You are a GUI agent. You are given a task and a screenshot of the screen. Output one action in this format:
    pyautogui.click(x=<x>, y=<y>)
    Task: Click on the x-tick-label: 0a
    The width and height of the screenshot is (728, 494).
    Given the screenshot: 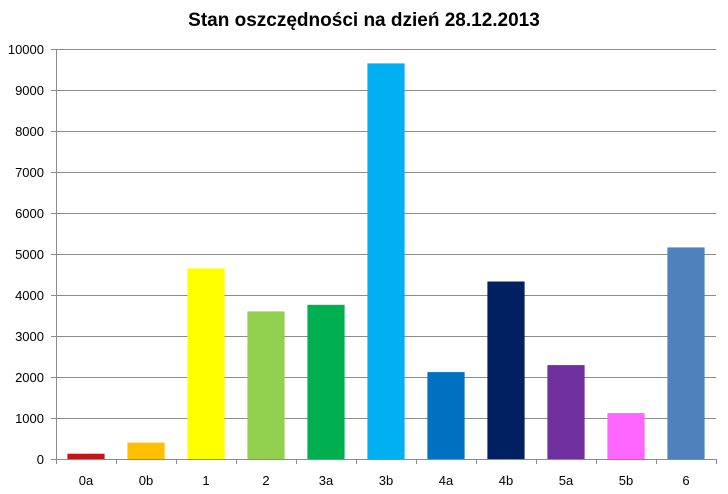 What is the action you would take?
    pyautogui.click(x=86, y=480)
    